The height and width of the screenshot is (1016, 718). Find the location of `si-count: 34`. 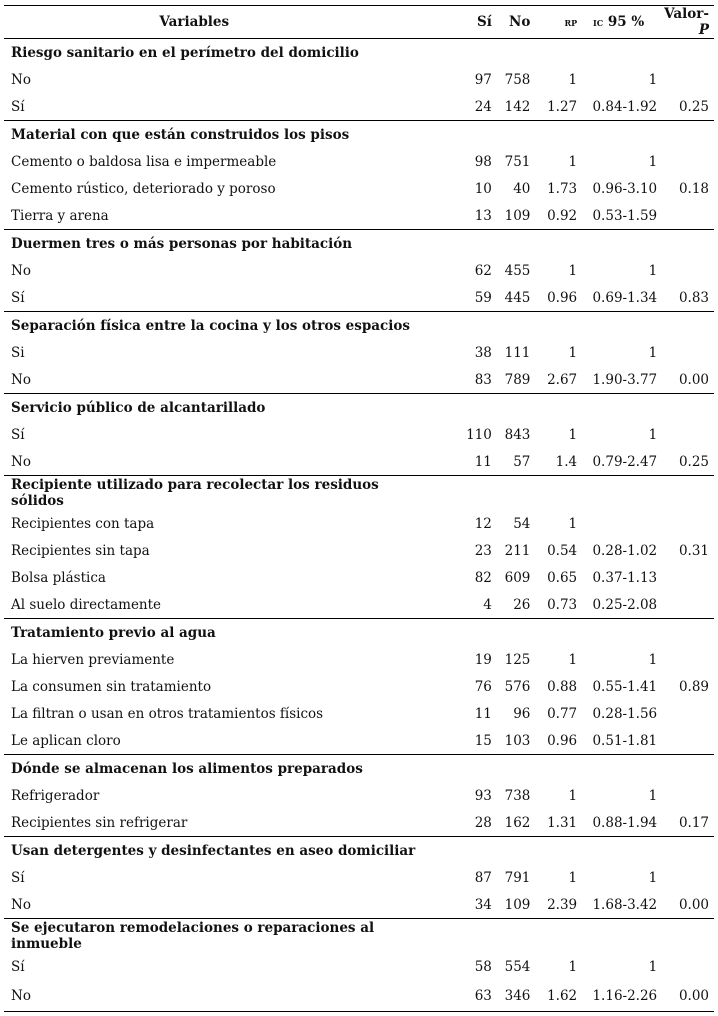

si-count: 34 is located at coordinates (483, 904).